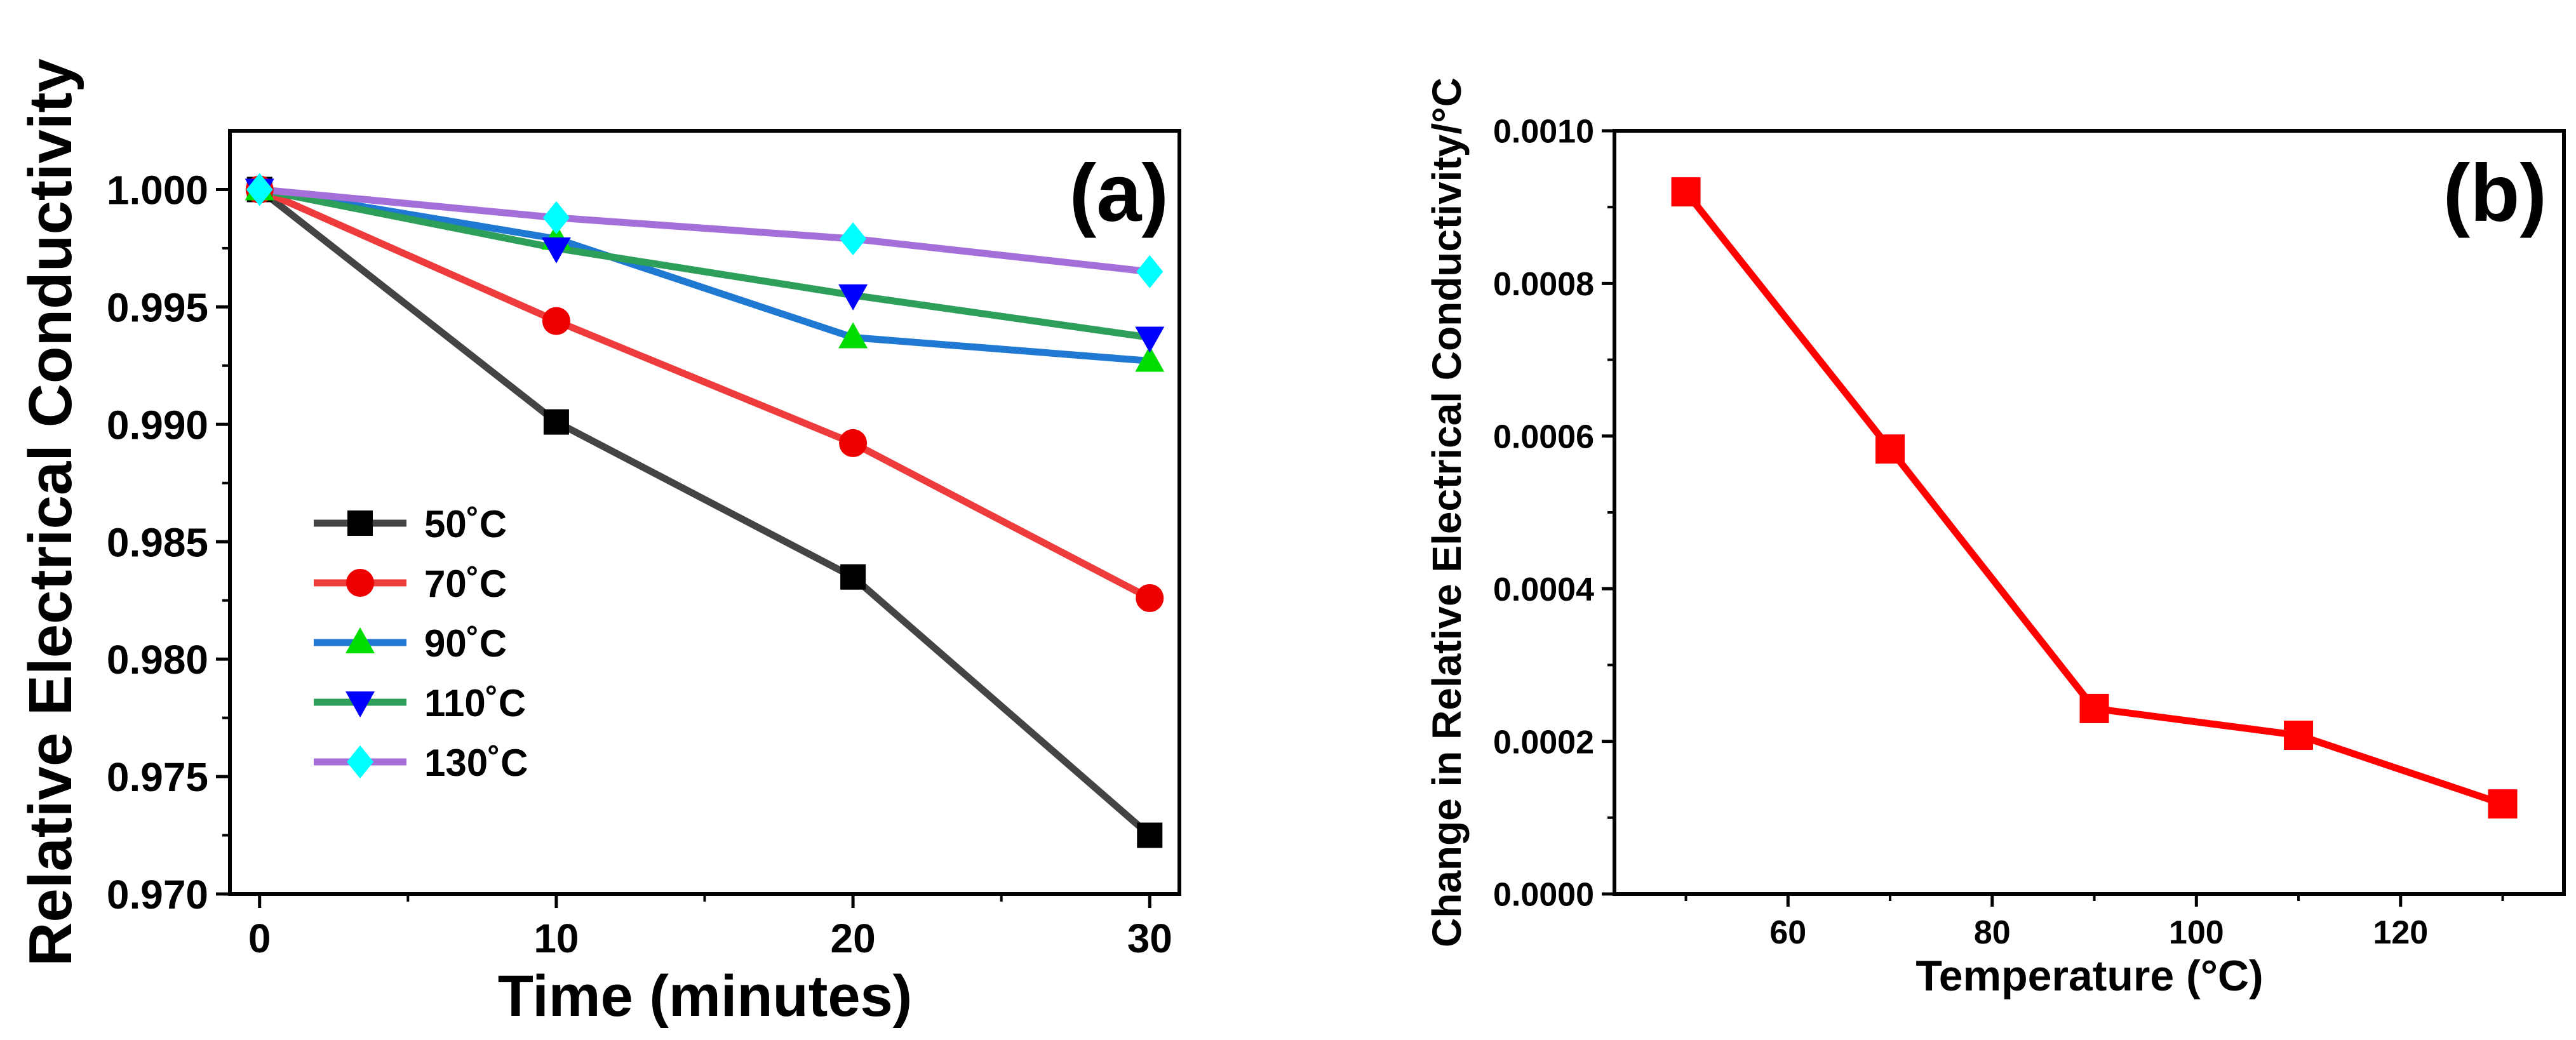 Image resolution: width=2576 pixels, height=1040 pixels. I want to click on panel-a-y-ticks: 0.970 0.975 0.980 0.985 0.990 0.995 1.000, so click(168, 542).